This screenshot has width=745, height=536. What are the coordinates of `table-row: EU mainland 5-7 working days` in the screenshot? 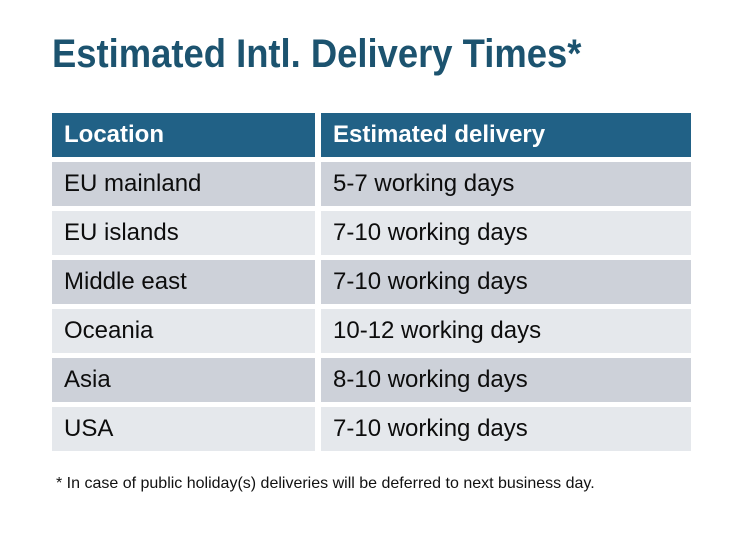 It's located at (371, 184).